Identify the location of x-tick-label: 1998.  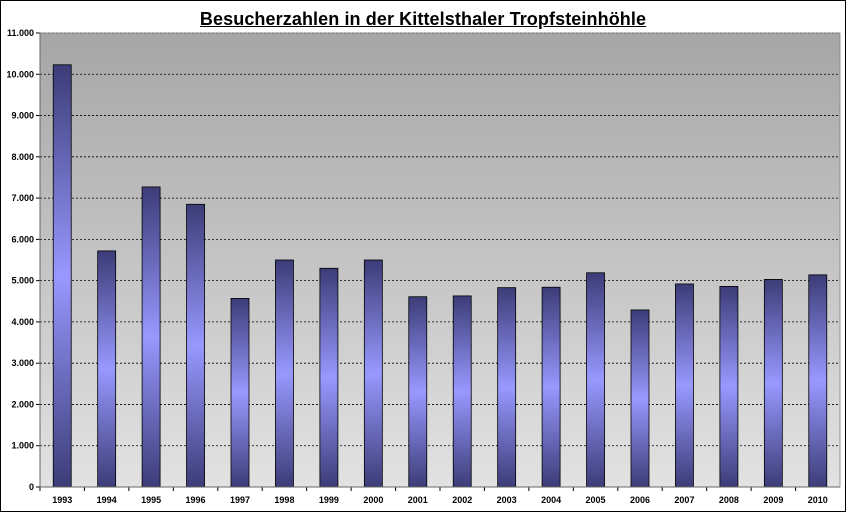
(284, 500).